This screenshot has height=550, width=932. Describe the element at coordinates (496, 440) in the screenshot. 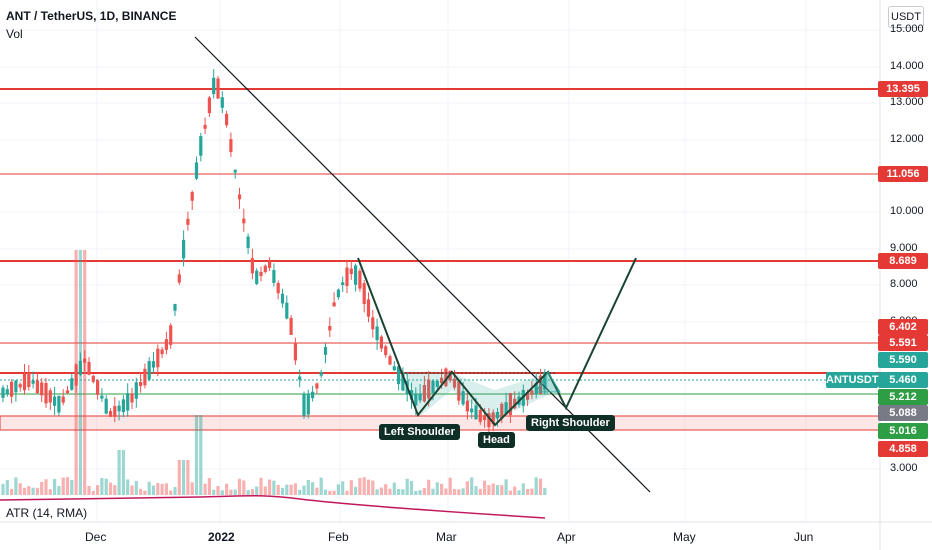

I see `head-label: Head` at that location.